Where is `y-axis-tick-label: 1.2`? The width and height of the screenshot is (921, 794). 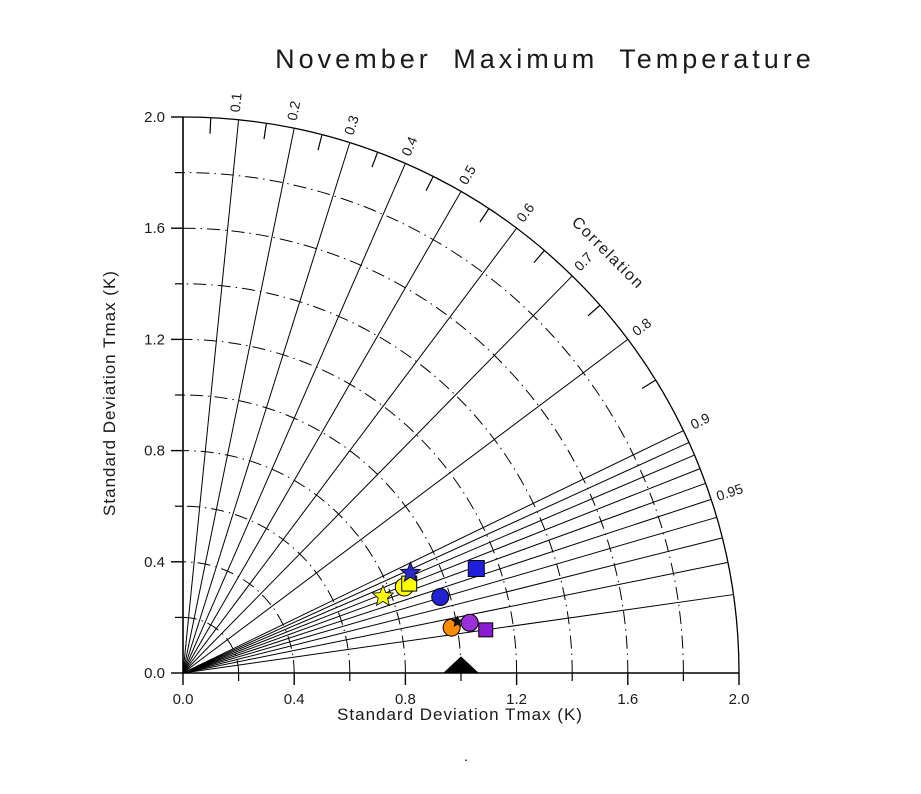 y-axis-tick-label: 1.2 is located at coordinates (154, 339).